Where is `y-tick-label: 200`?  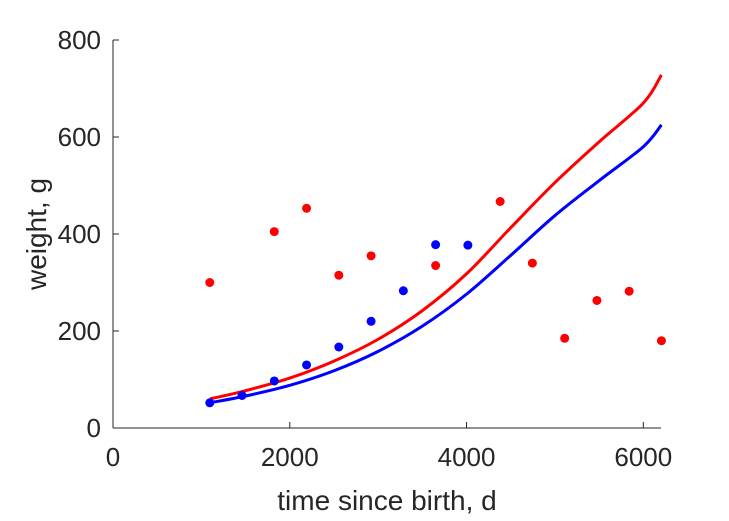 y-tick-label: 200 is located at coordinates (79, 331).